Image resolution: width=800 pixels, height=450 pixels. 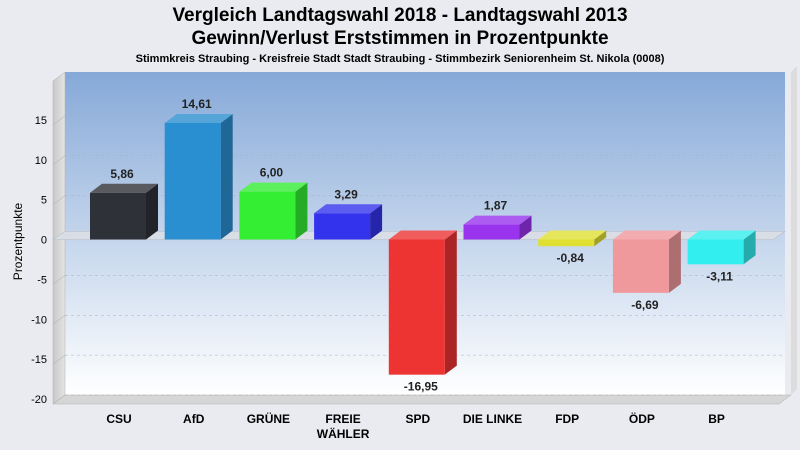 What do you see at coordinates (422, 399) in the screenshot?
I see `plot-floor` at bounding box center [422, 399].